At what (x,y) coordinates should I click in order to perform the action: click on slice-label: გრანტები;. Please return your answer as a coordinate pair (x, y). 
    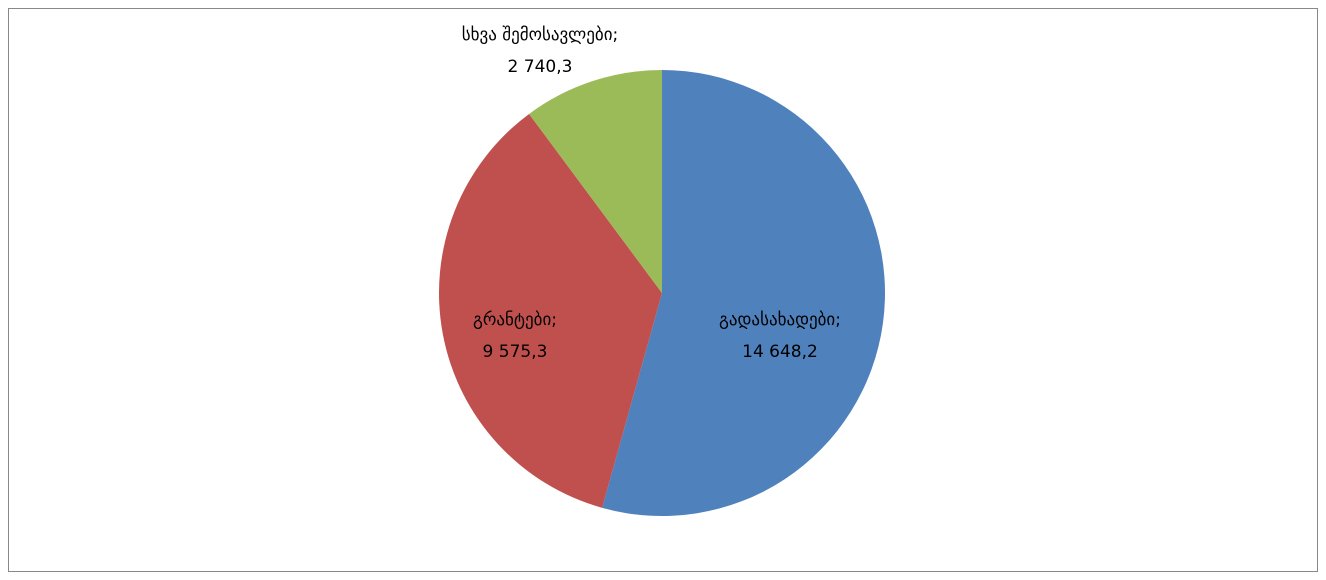
    Looking at the image, I should click on (515, 320).